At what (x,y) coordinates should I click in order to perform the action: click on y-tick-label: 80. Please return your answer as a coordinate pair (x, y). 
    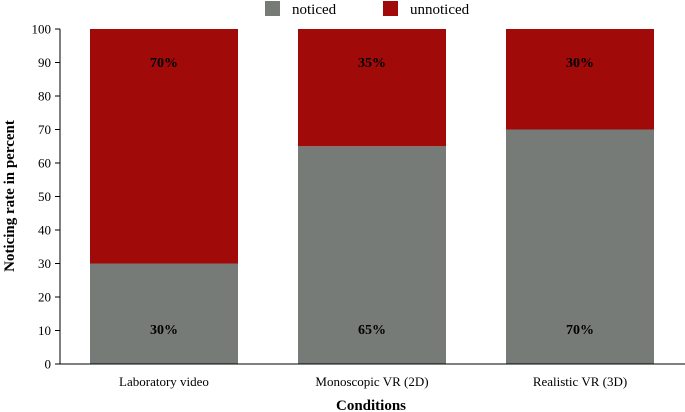
    Looking at the image, I should click on (44, 96).